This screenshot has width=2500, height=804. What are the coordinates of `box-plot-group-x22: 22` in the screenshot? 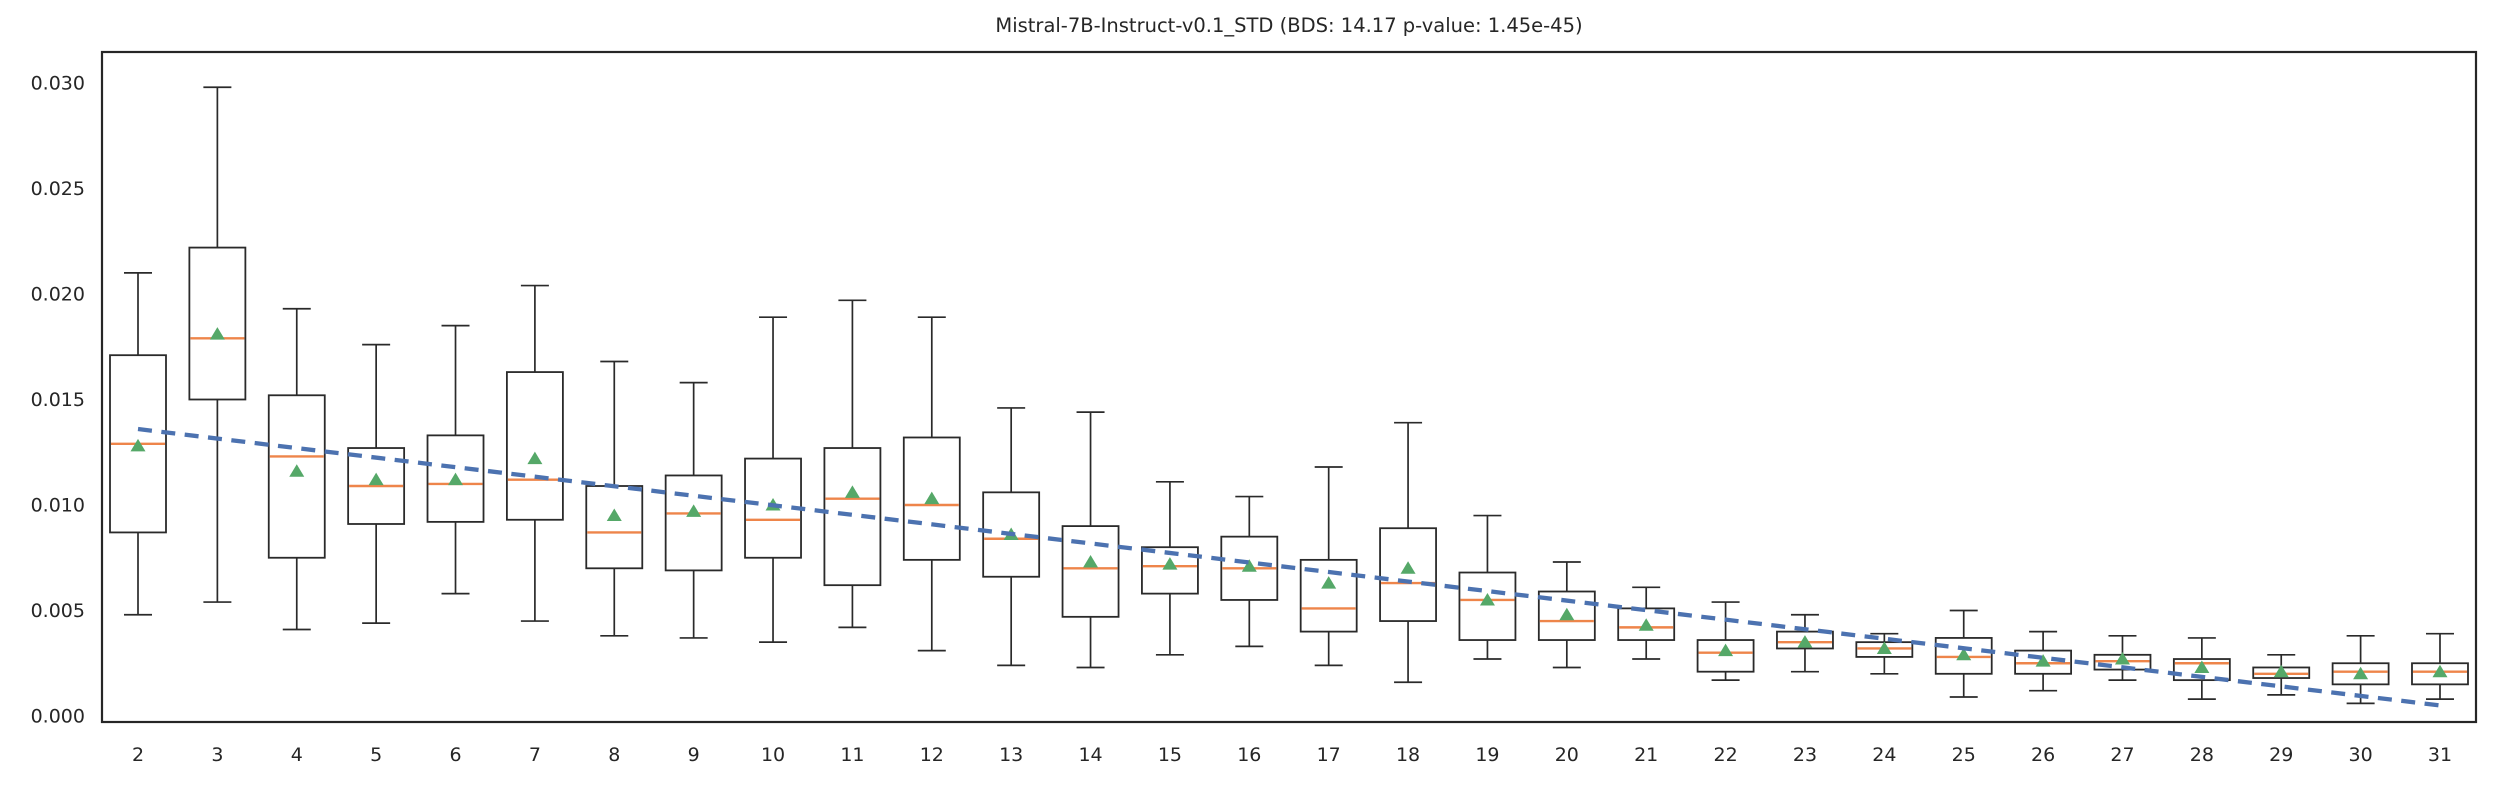 It's located at (1725, 683).